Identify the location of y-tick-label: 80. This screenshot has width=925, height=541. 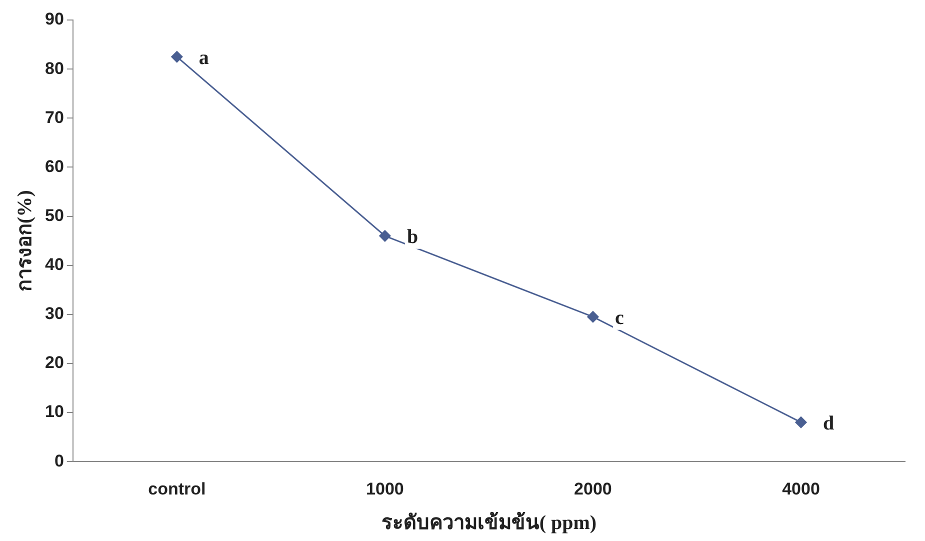
(54, 68).